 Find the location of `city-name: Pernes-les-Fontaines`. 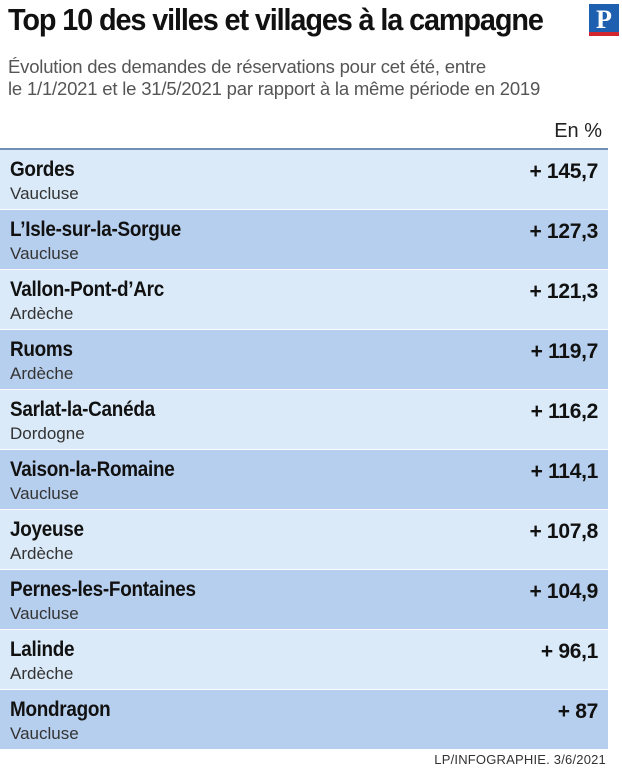

city-name: Pernes-les-Fontaines is located at coordinates (103, 589).